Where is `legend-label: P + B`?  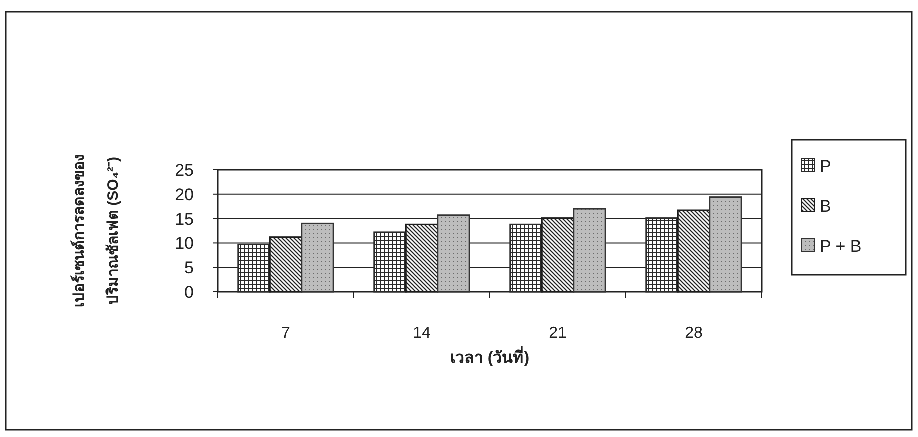 legend-label: P + B is located at coordinates (841, 246).